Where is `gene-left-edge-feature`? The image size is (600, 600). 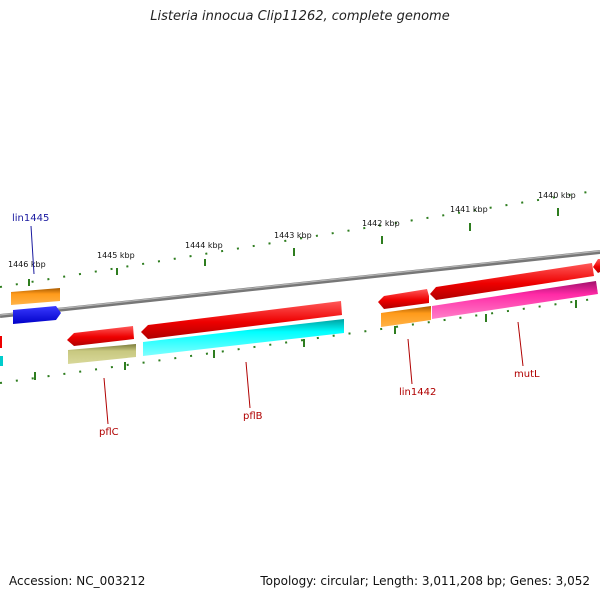 gene-left-edge-feature is located at coordinates (1, 361).